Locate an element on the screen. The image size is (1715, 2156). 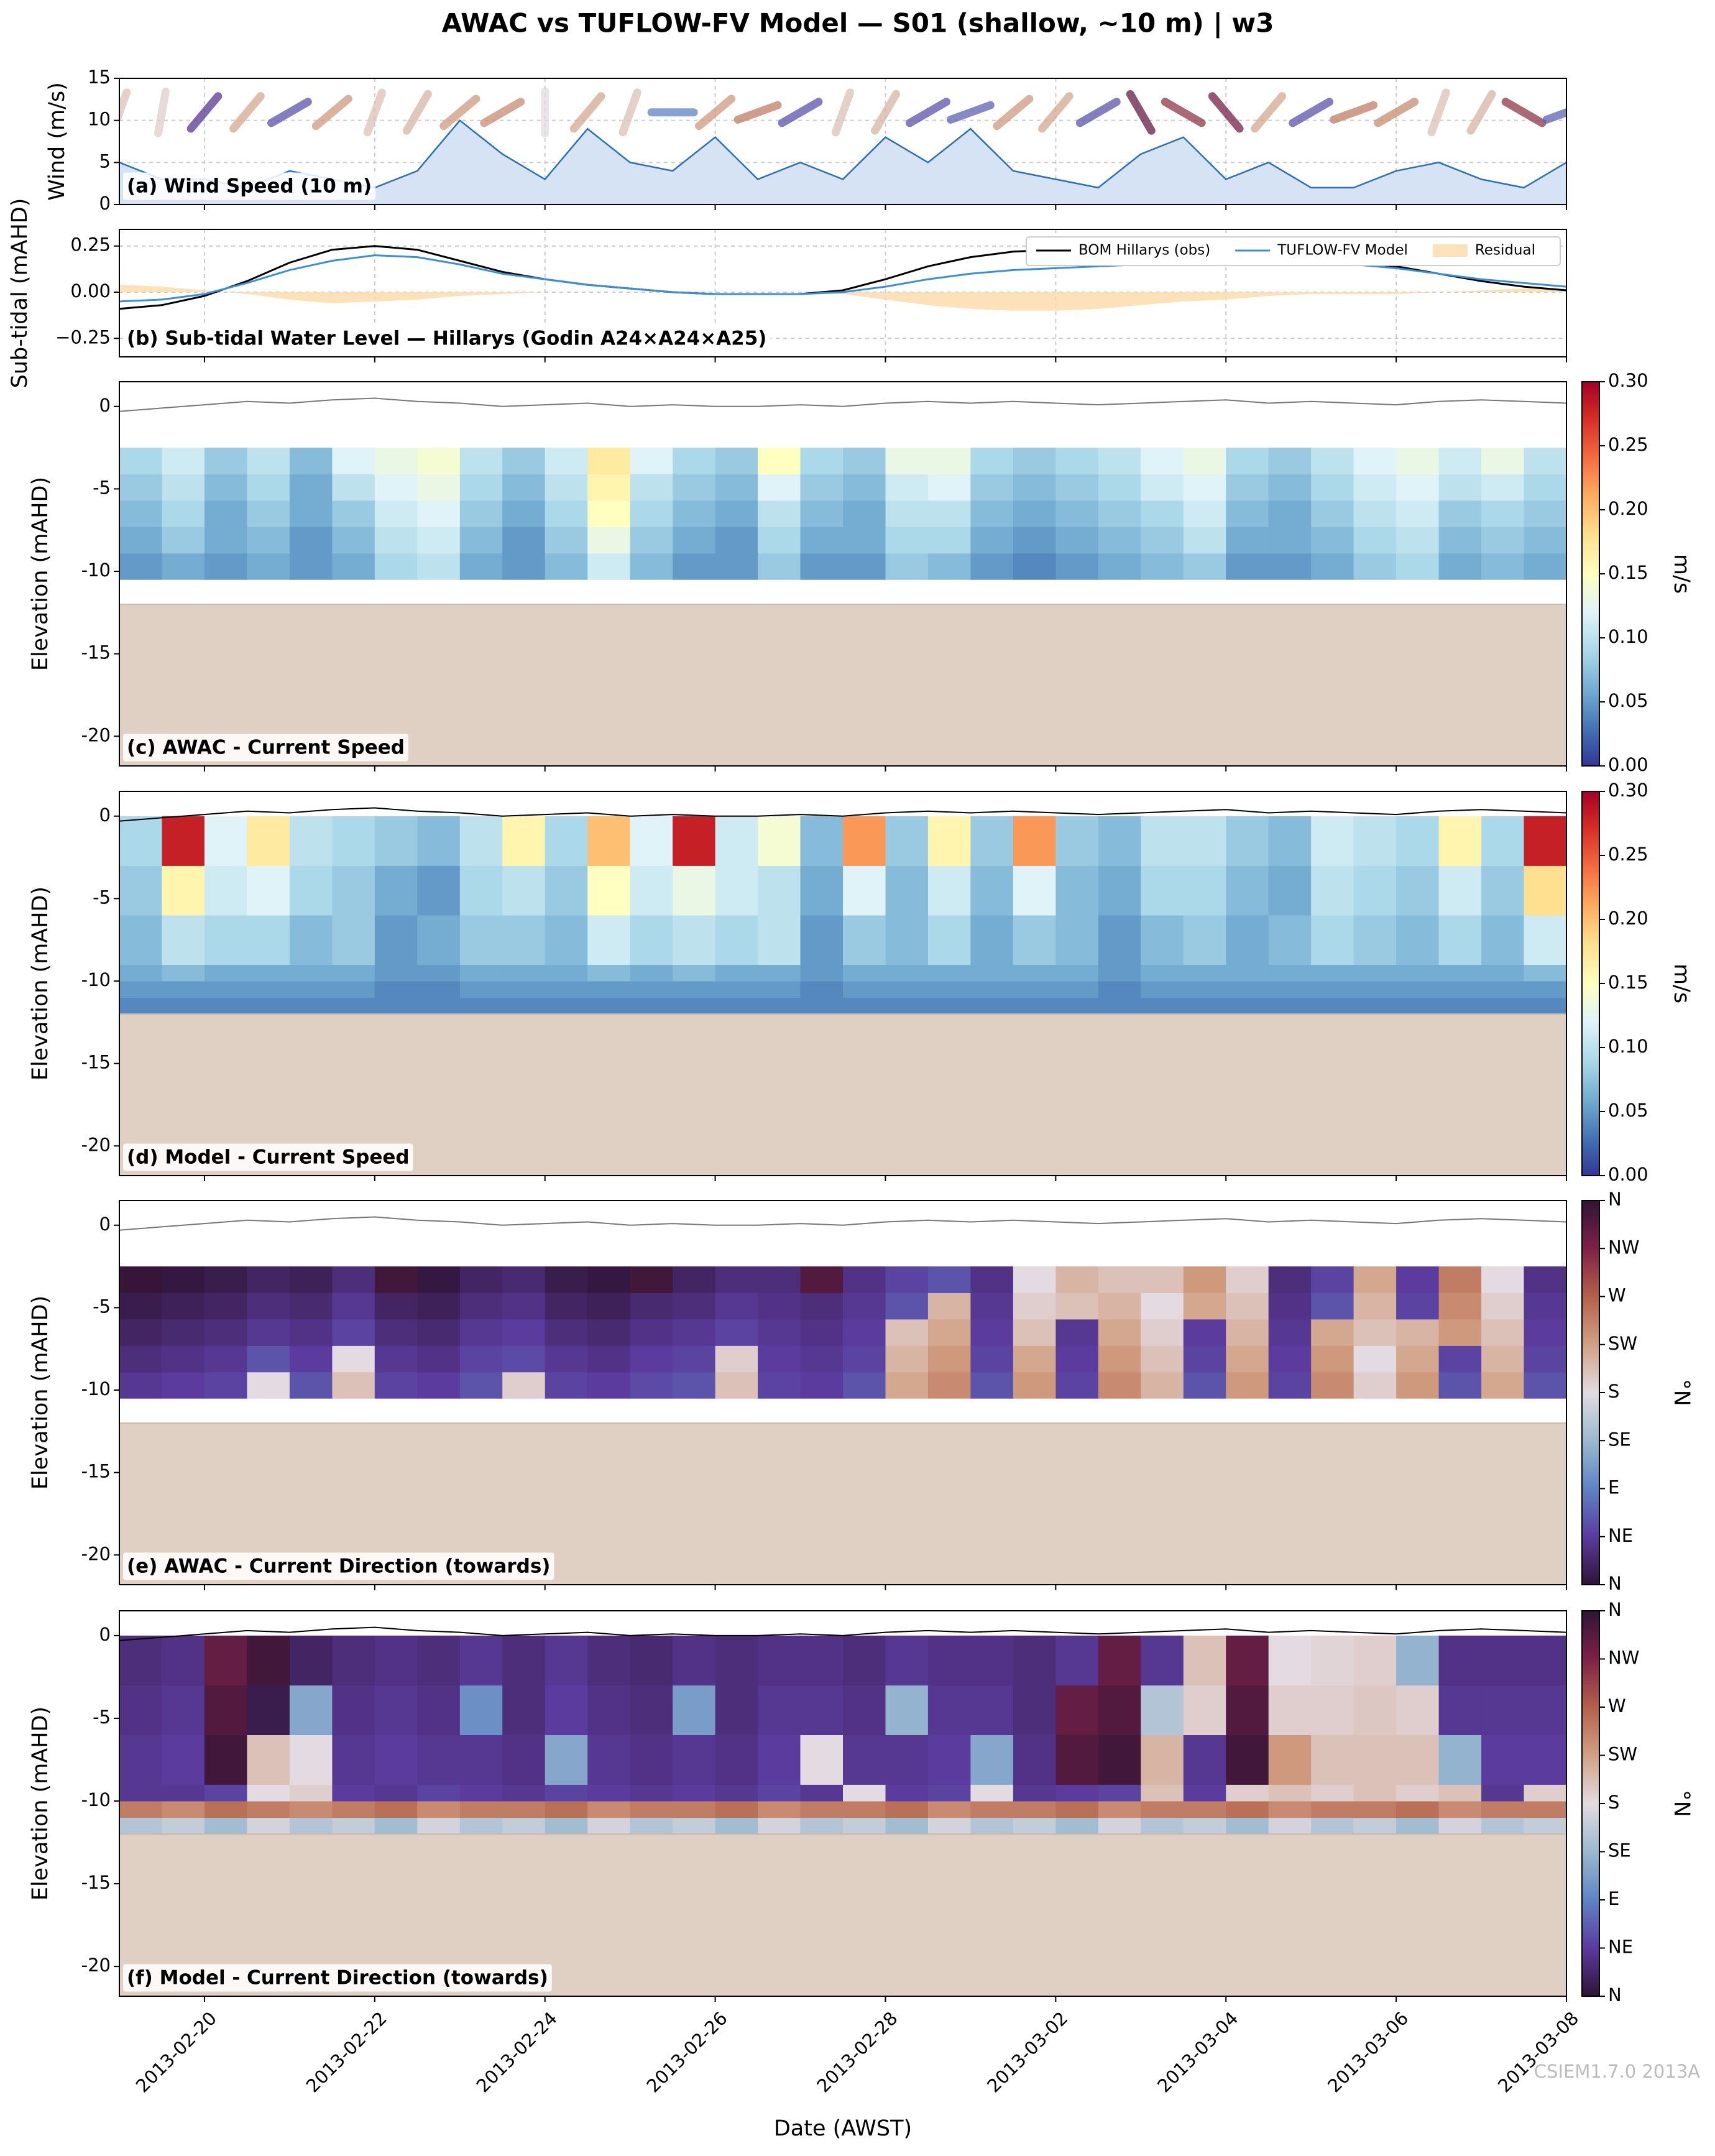
legend-label: BOM Hillarys (obs) is located at coordinates (1144, 251).